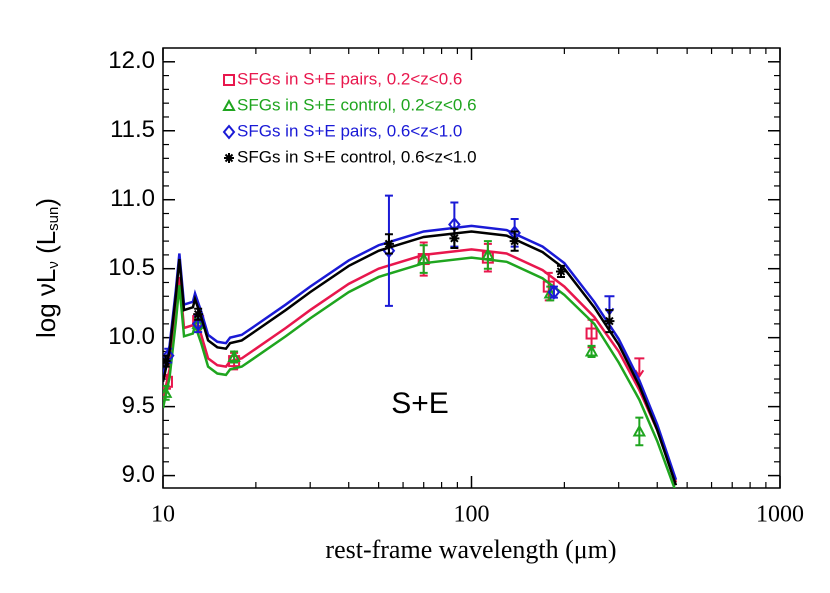 The height and width of the screenshot is (593, 830). Describe the element at coordinates (46, 246) in the screenshot. I see `y-label-part: (L` at that location.